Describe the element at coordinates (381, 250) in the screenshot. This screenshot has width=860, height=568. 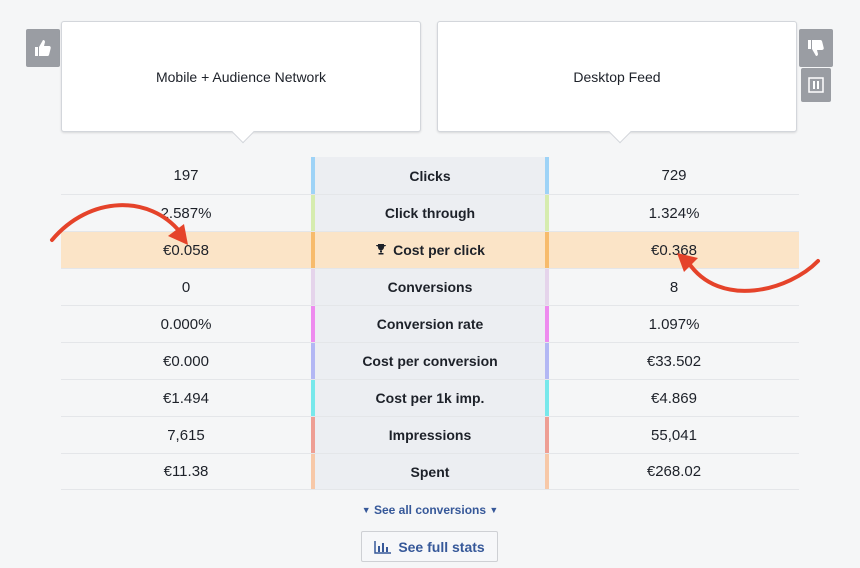
I see `trophy-icon` at that location.